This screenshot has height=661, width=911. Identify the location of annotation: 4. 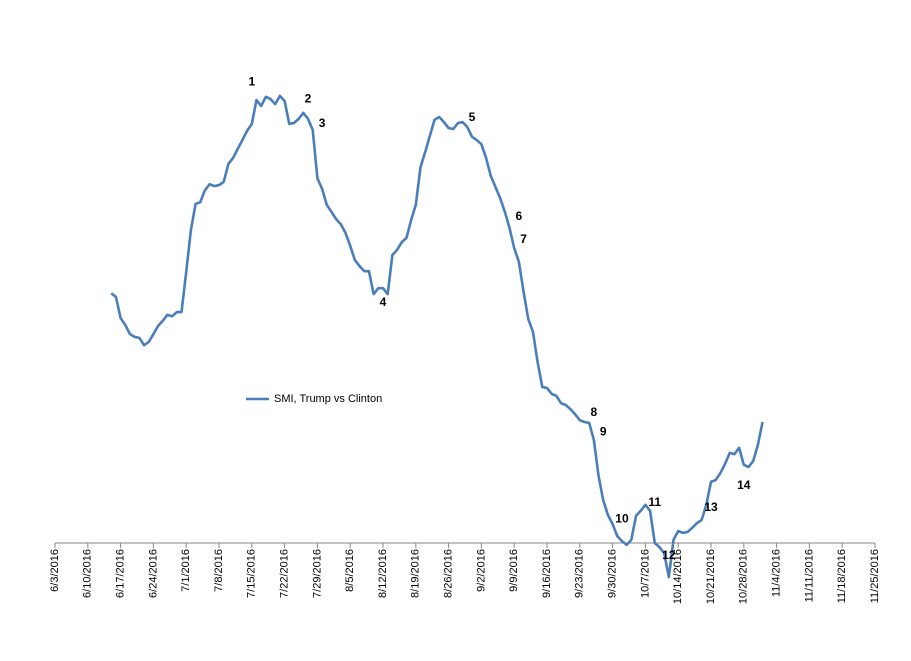
(383, 302).